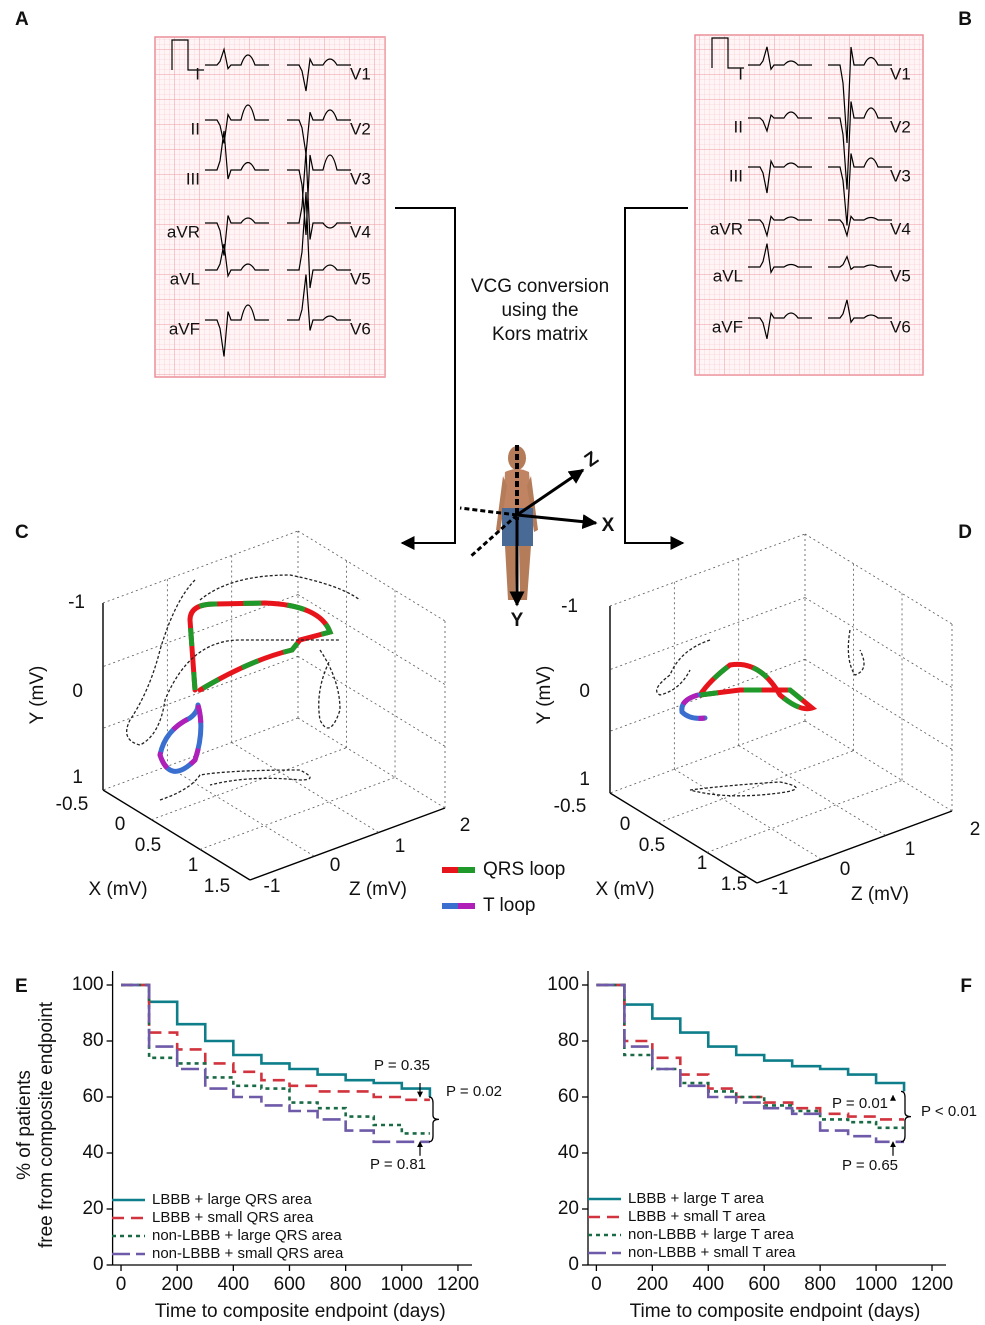 The image size is (985, 1325). What do you see at coordinates (77, 777) in the screenshot?
I see `y-tick-label: 1` at bounding box center [77, 777].